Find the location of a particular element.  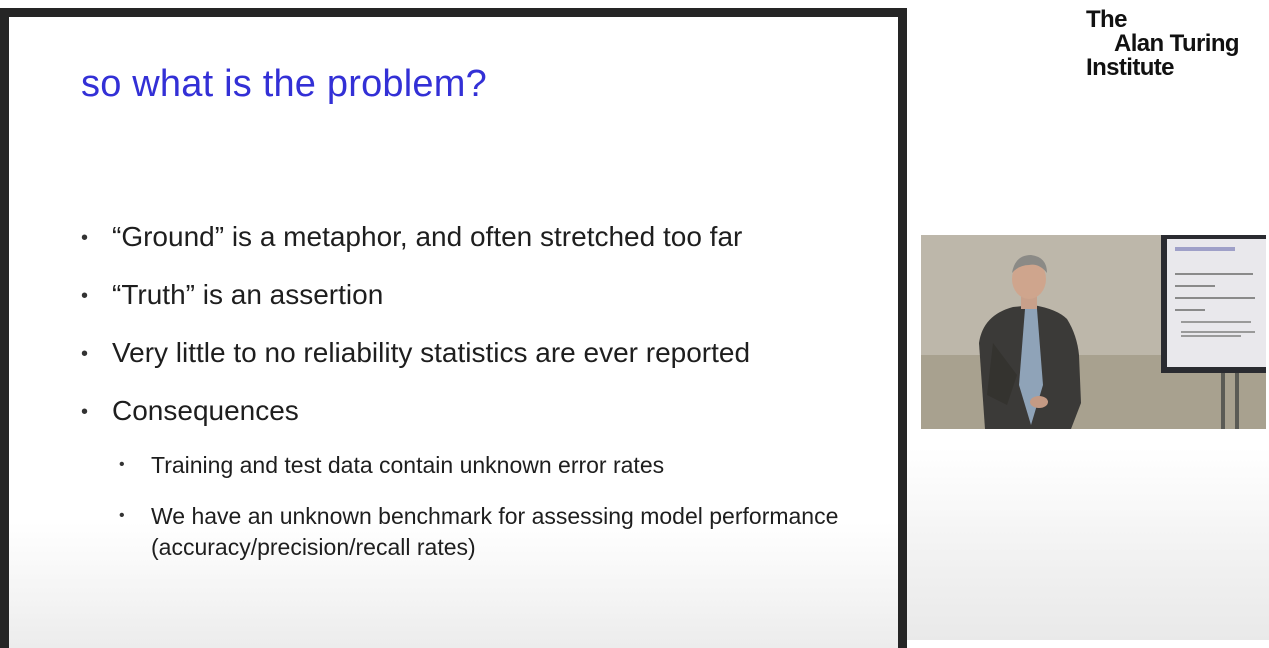

presenter-video is located at coordinates (1093, 332).